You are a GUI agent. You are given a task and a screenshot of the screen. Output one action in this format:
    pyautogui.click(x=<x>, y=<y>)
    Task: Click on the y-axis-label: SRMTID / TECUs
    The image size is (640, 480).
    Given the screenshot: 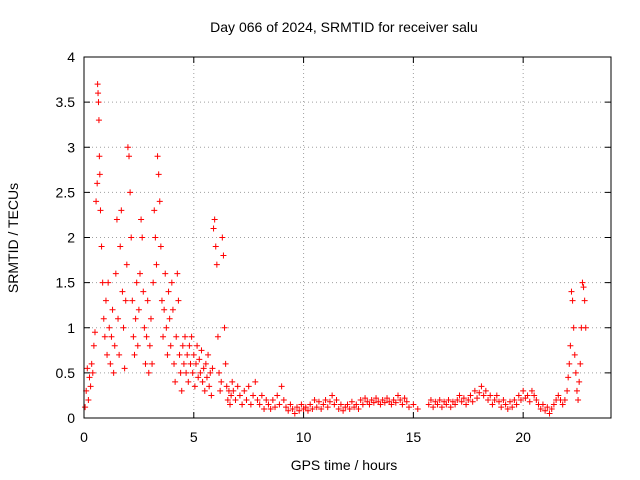 What is the action you would take?
    pyautogui.click(x=13, y=238)
    